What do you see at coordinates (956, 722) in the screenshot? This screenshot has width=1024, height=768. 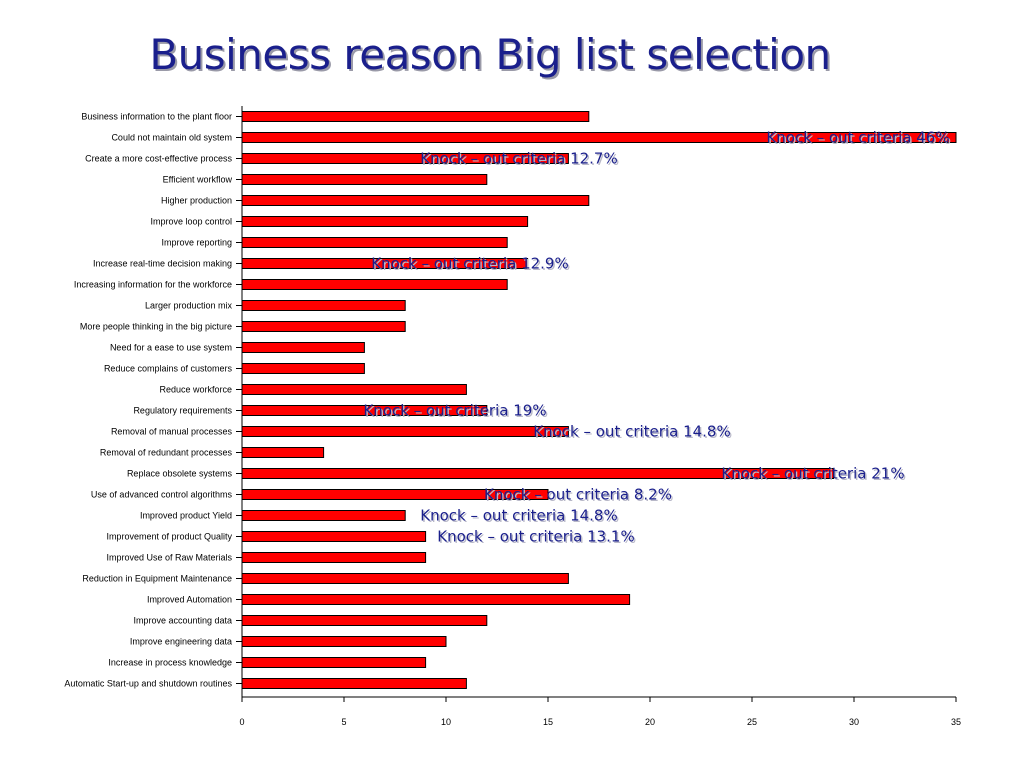 I see `x-tick-label: 35` at bounding box center [956, 722].